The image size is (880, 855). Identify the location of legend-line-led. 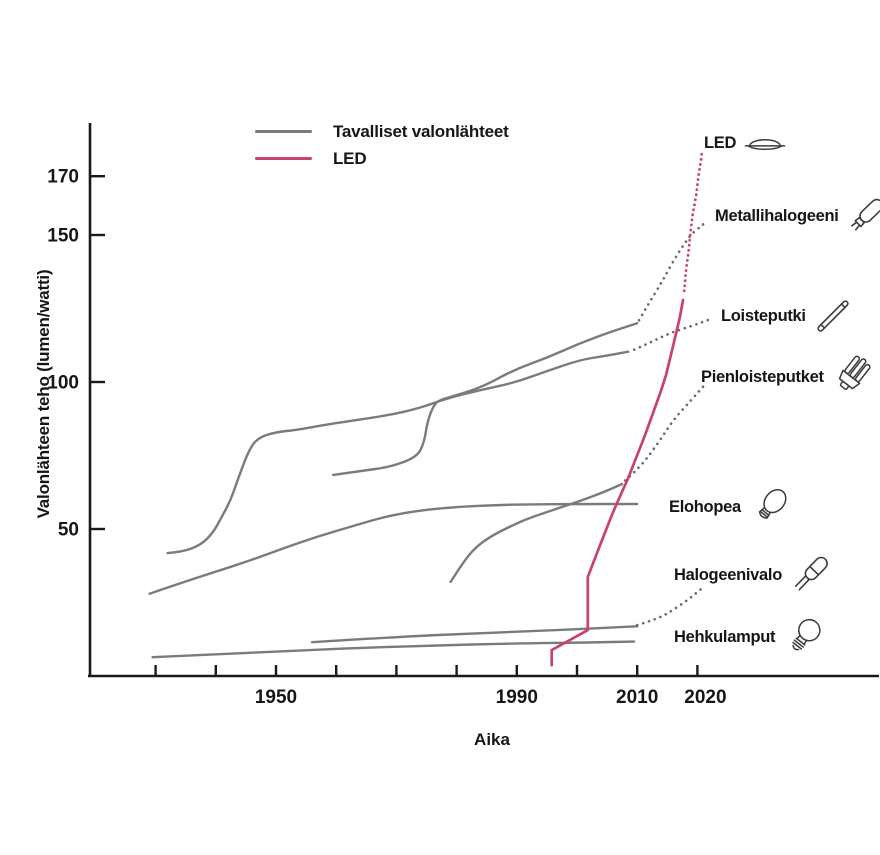
(283, 158).